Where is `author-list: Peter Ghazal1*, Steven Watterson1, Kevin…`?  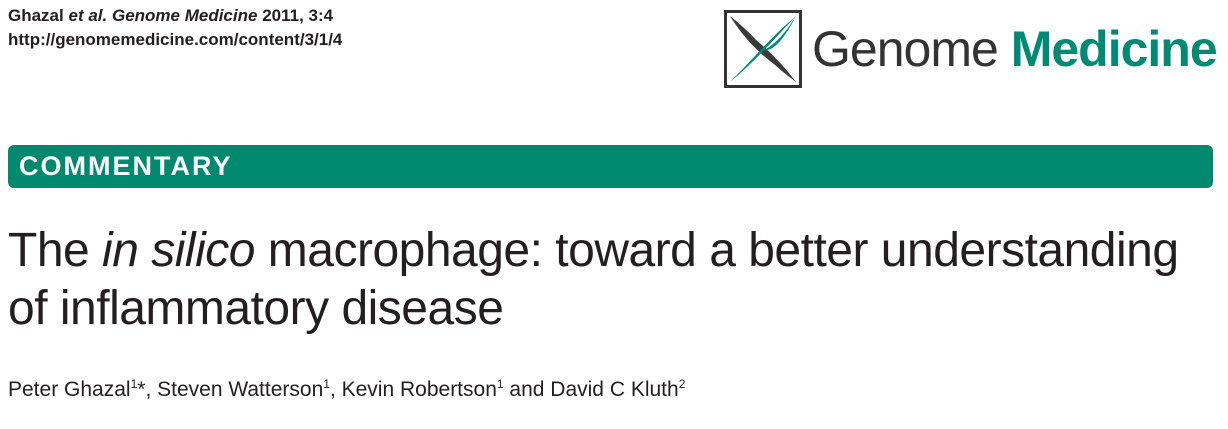 author-list: Peter Ghazal1*, Steven Watterson1, Kevin… is located at coordinates (346, 390).